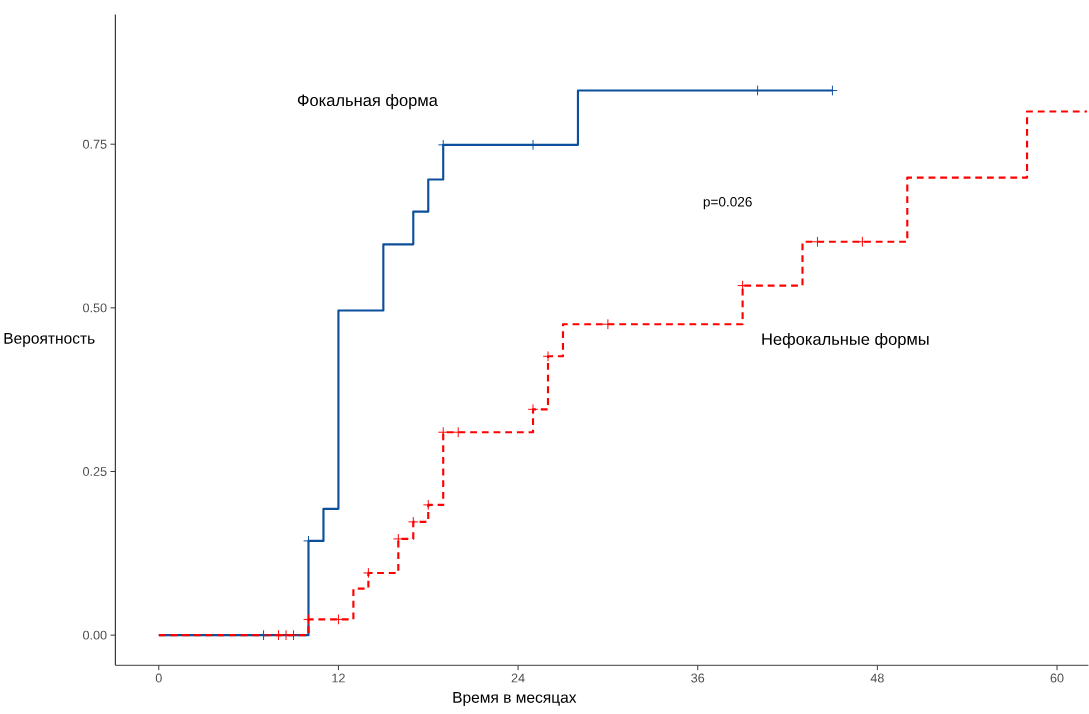 Image resolution: width=1089 pixels, height=714 pixels. What do you see at coordinates (95, 144) in the screenshot?
I see `y-tick-label: 0.75` at bounding box center [95, 144].